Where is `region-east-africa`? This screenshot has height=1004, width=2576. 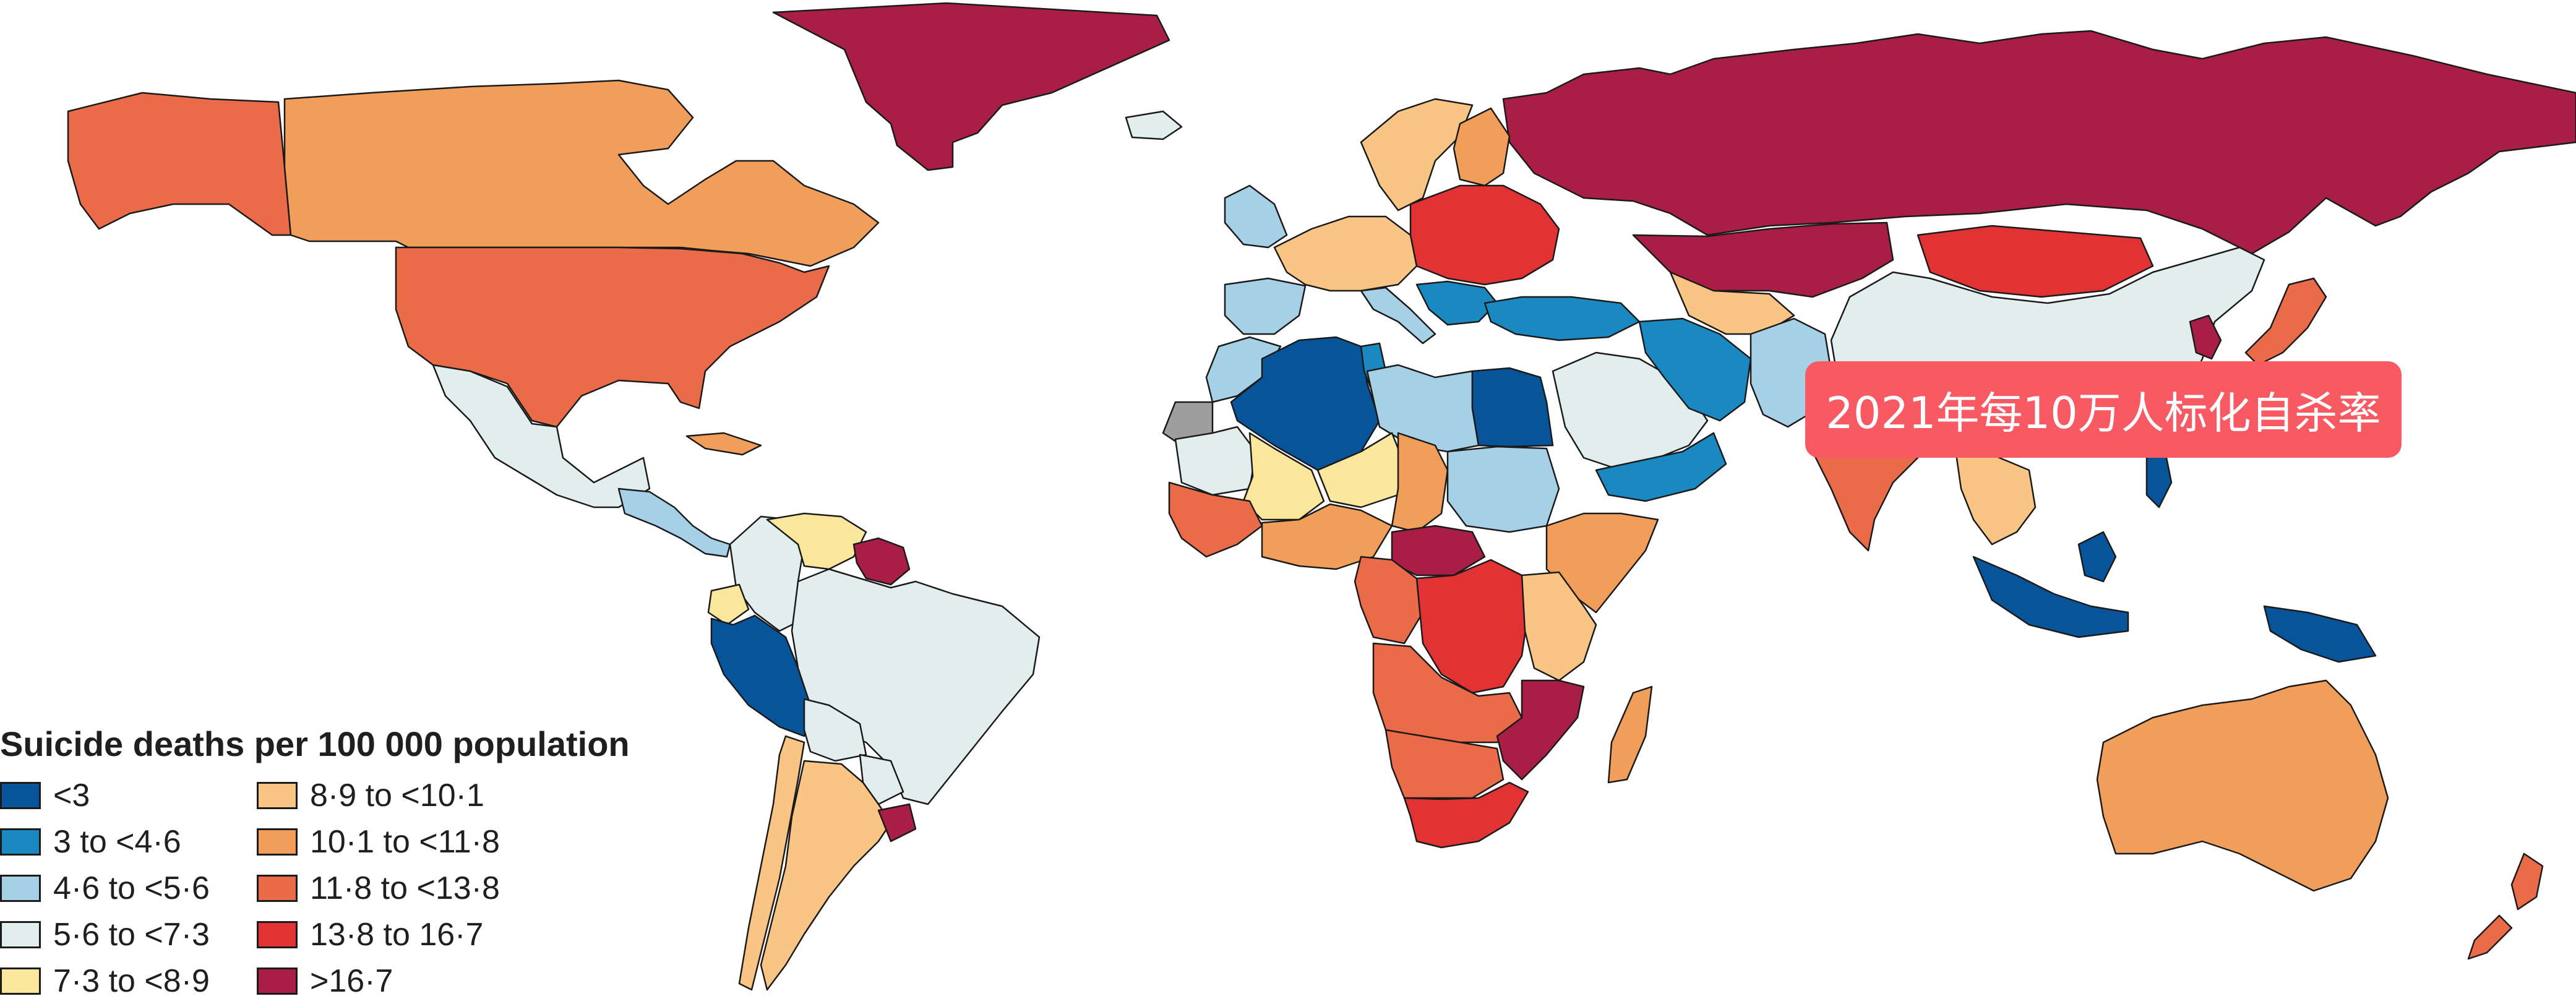 region-east-africa is located at coordinates (1559, 626).